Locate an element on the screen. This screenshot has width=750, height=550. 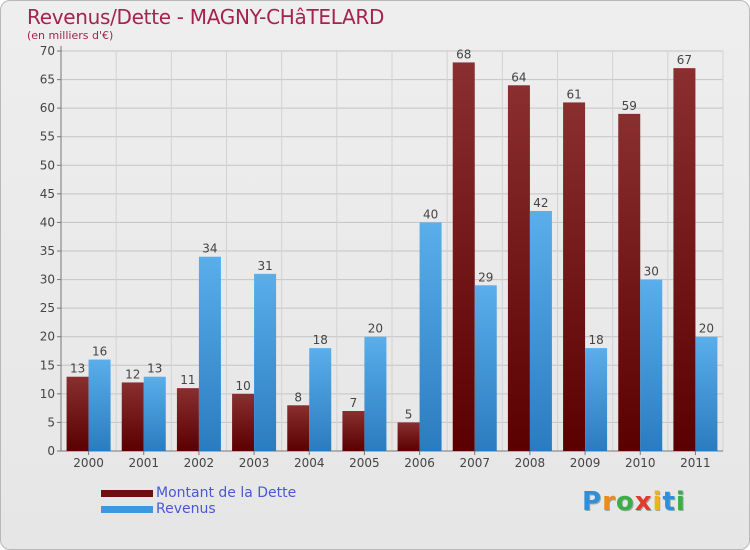
bar-revenus-2008 is located at coordinates (540, 331).